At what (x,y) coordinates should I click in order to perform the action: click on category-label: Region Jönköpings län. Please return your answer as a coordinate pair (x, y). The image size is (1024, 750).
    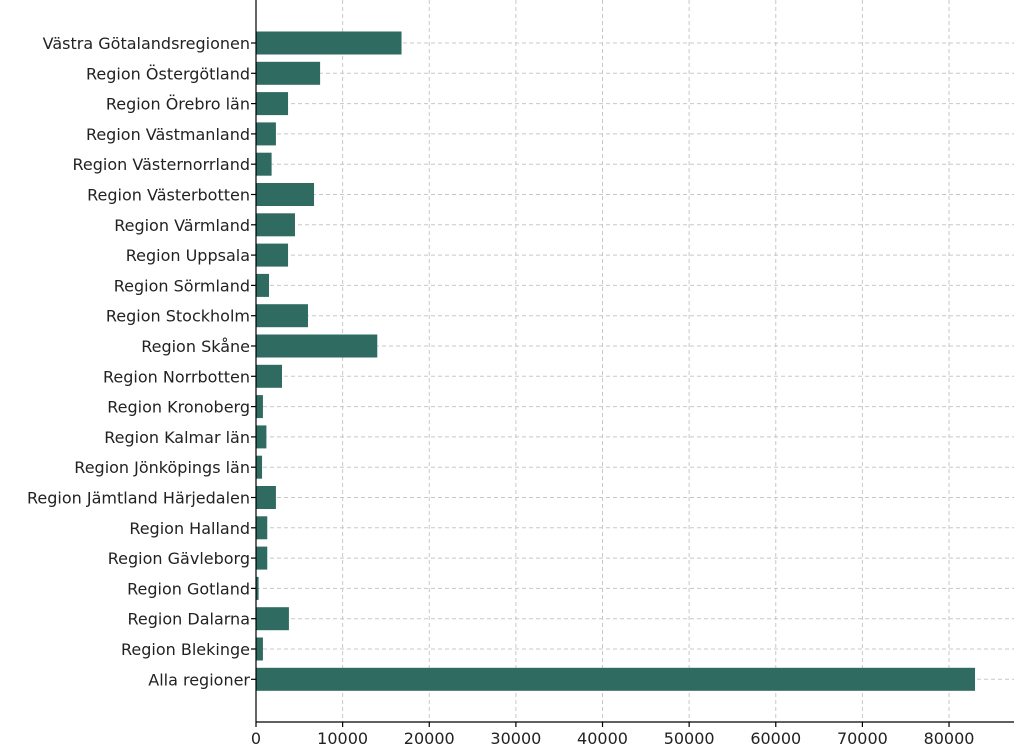
    Looking at the image, I should click on (162, 467).